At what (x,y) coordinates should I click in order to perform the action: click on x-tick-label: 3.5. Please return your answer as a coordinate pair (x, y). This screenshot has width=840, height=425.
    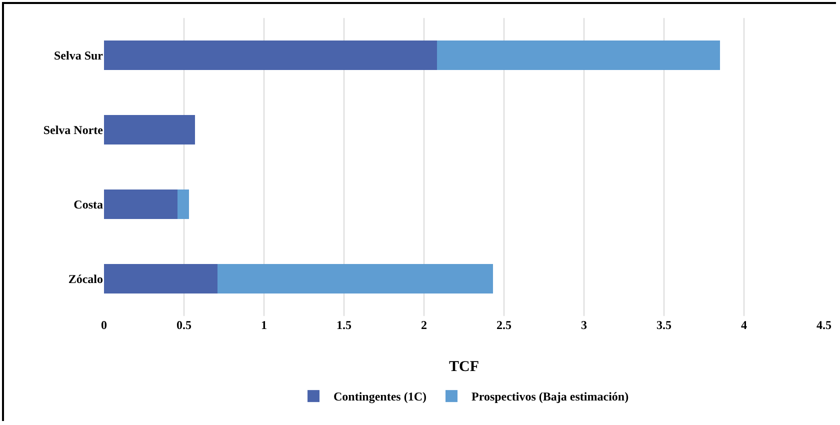
    Looking at the image, I should click on (664, 325).